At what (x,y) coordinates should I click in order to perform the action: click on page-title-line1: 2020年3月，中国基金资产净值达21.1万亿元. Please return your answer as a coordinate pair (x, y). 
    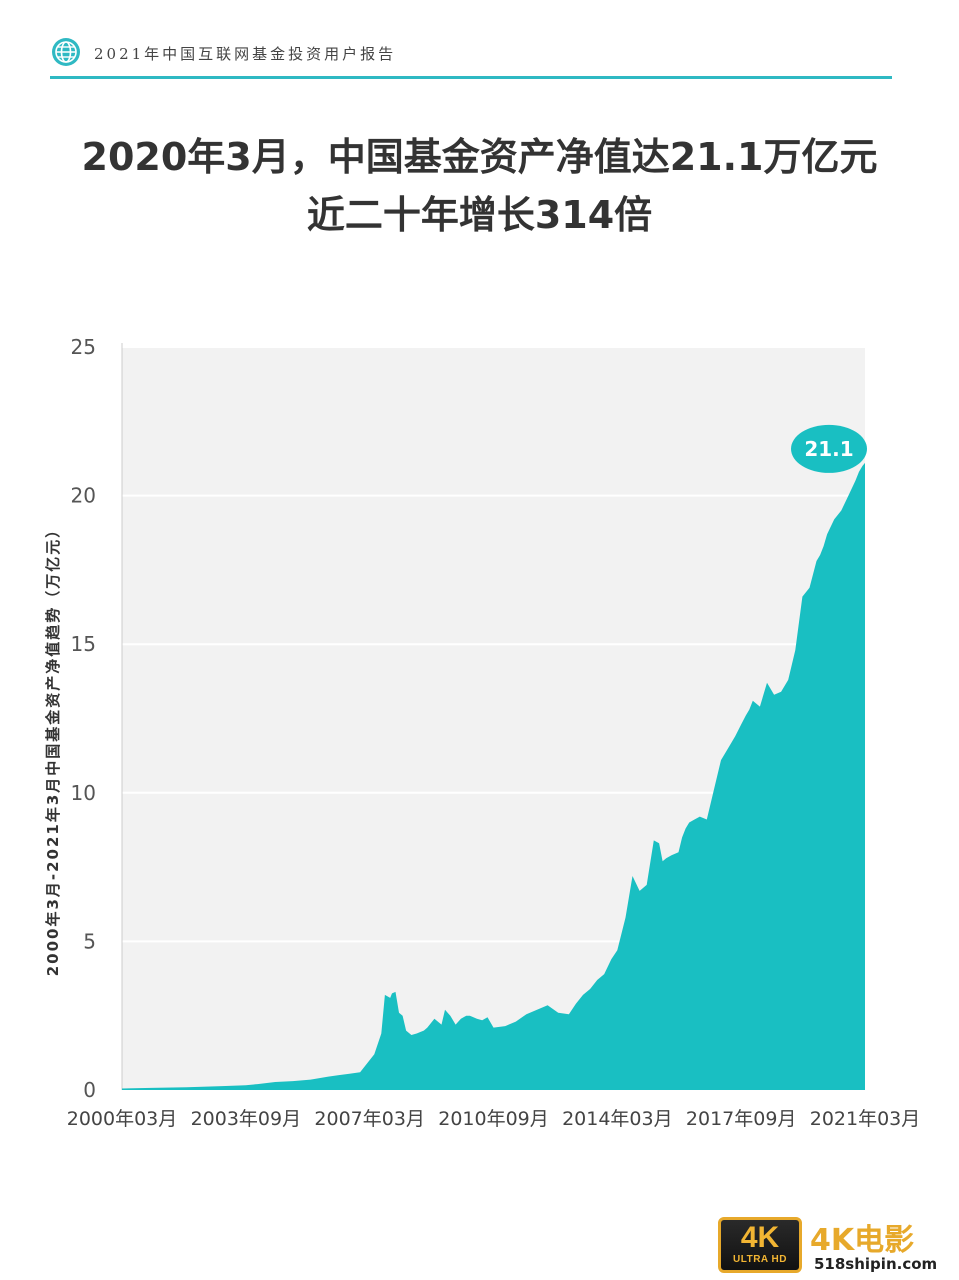
    Looking at the image, I should click on (479, 157).